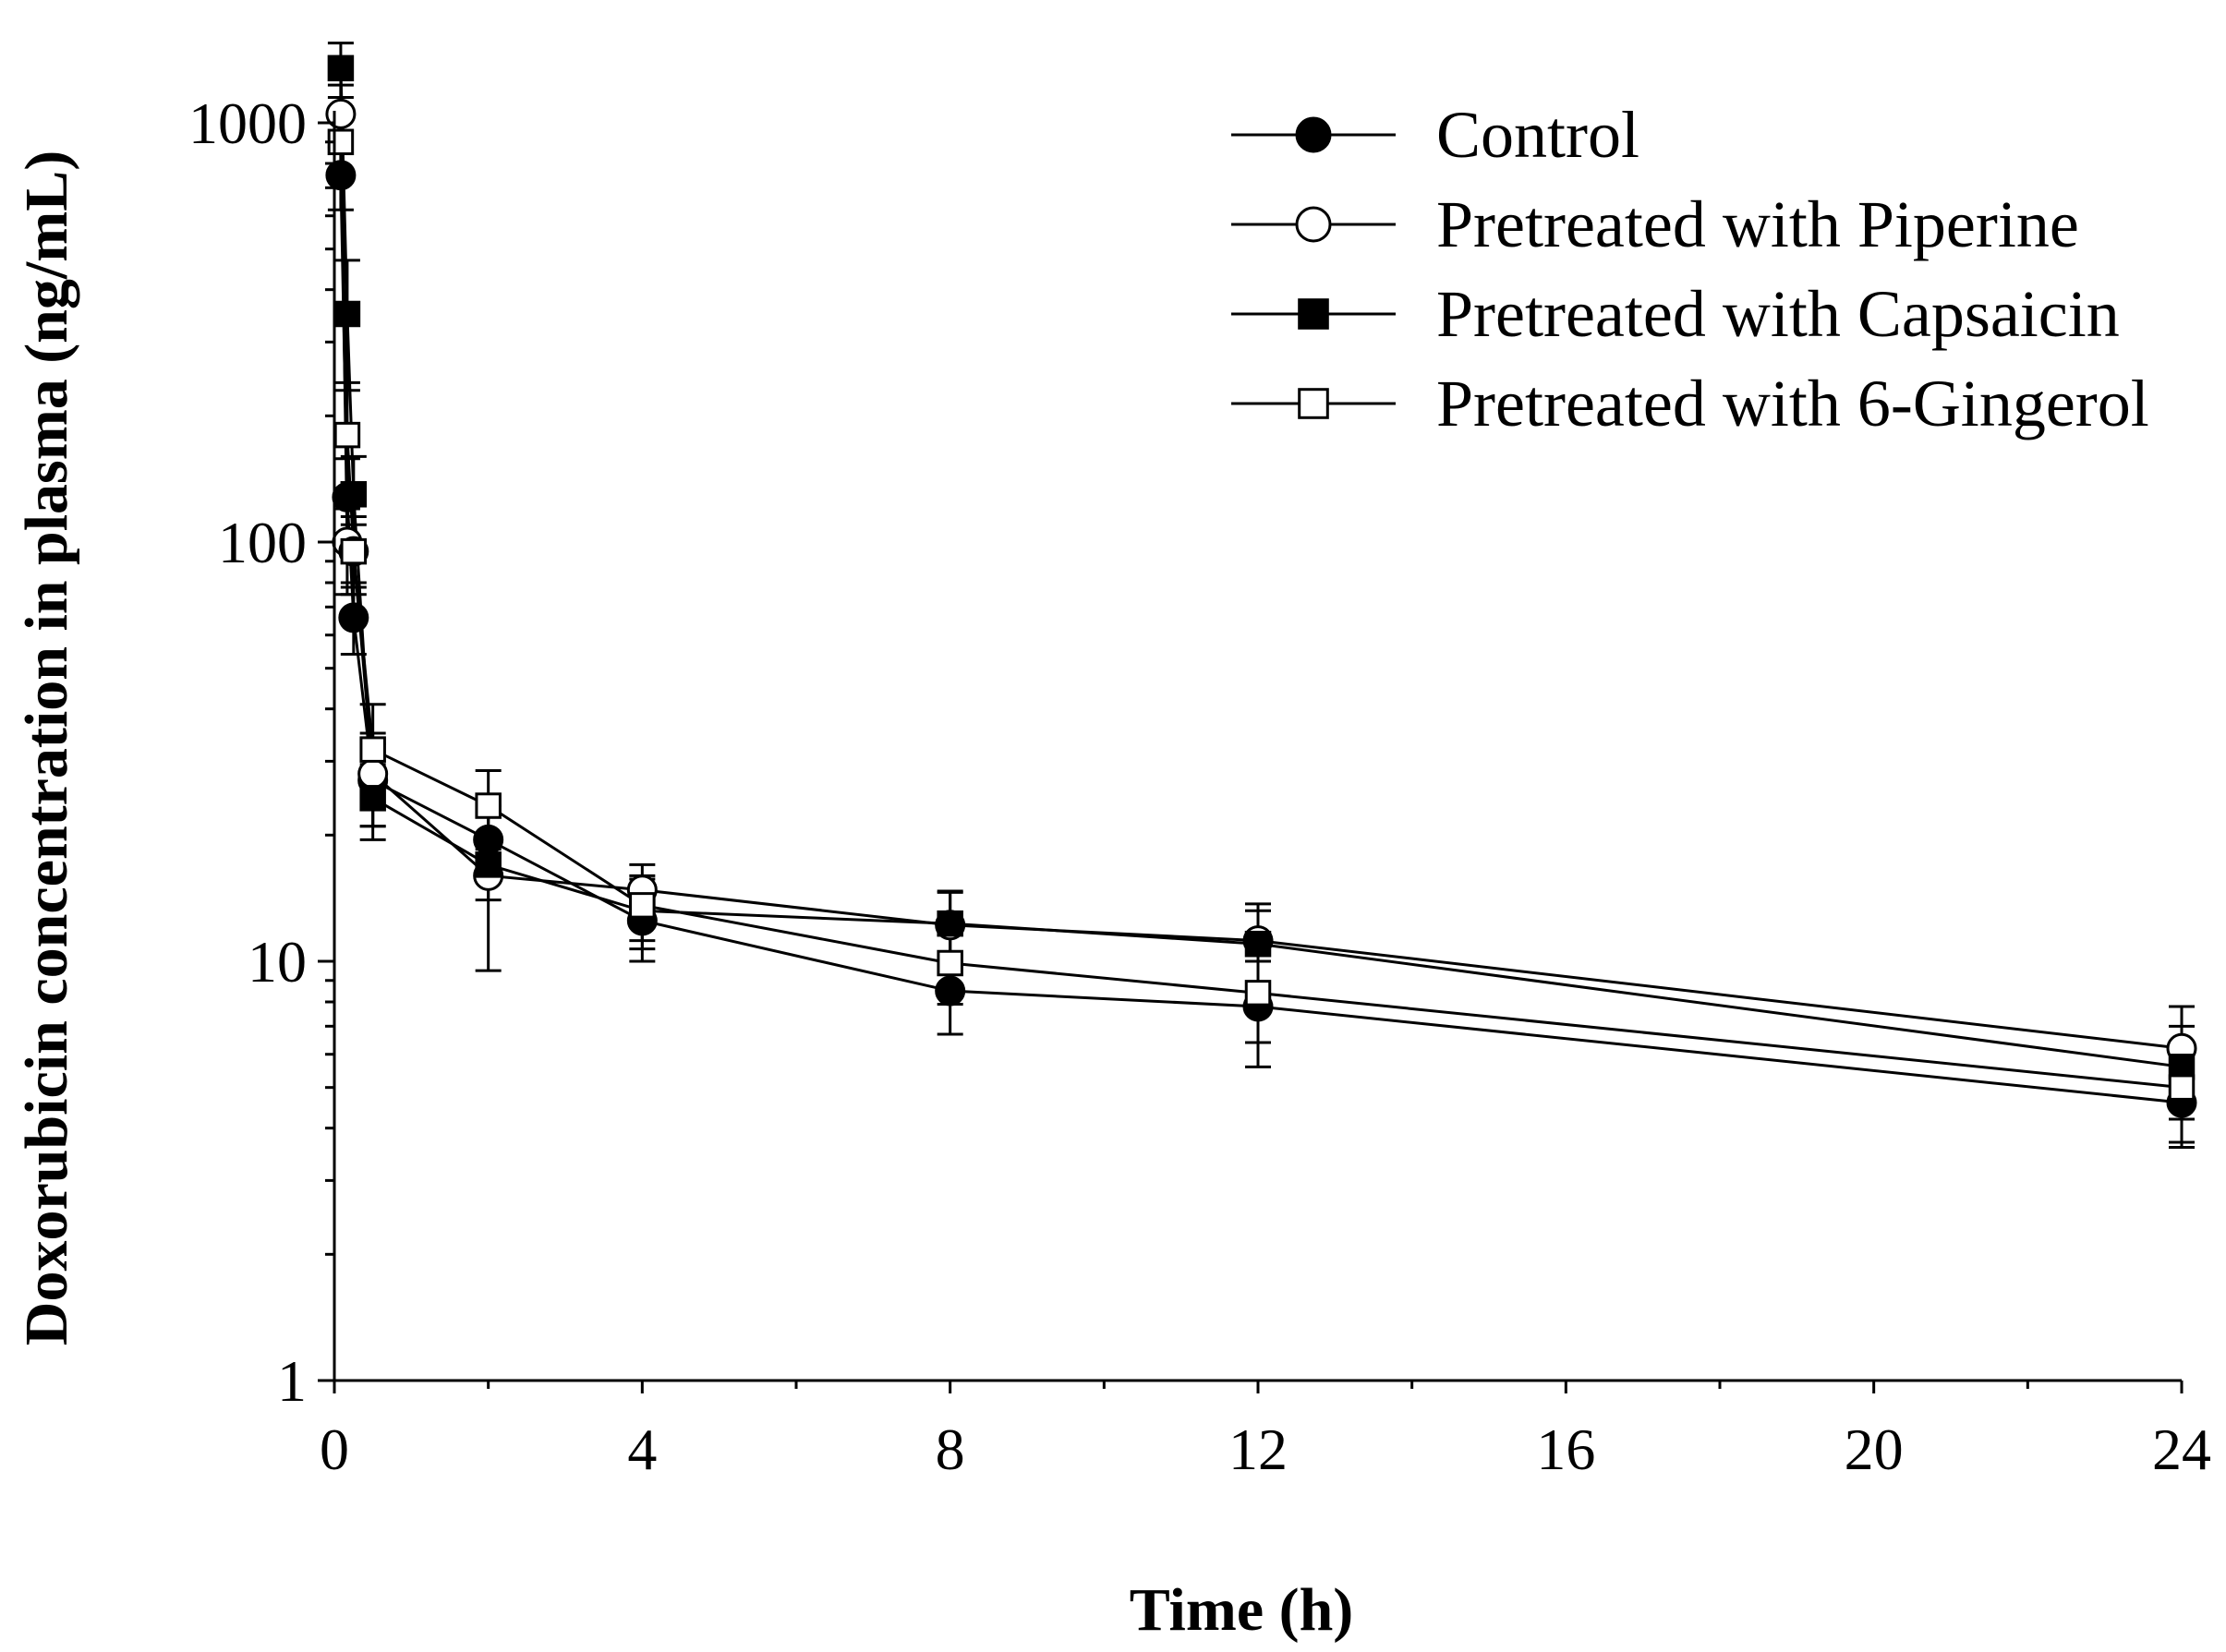 The width and height of the screenshot is (2226, 1652). Describe the element at coordinates (1566, 1449) in the screenshot. I see `x-tick-label: 16` at that location.